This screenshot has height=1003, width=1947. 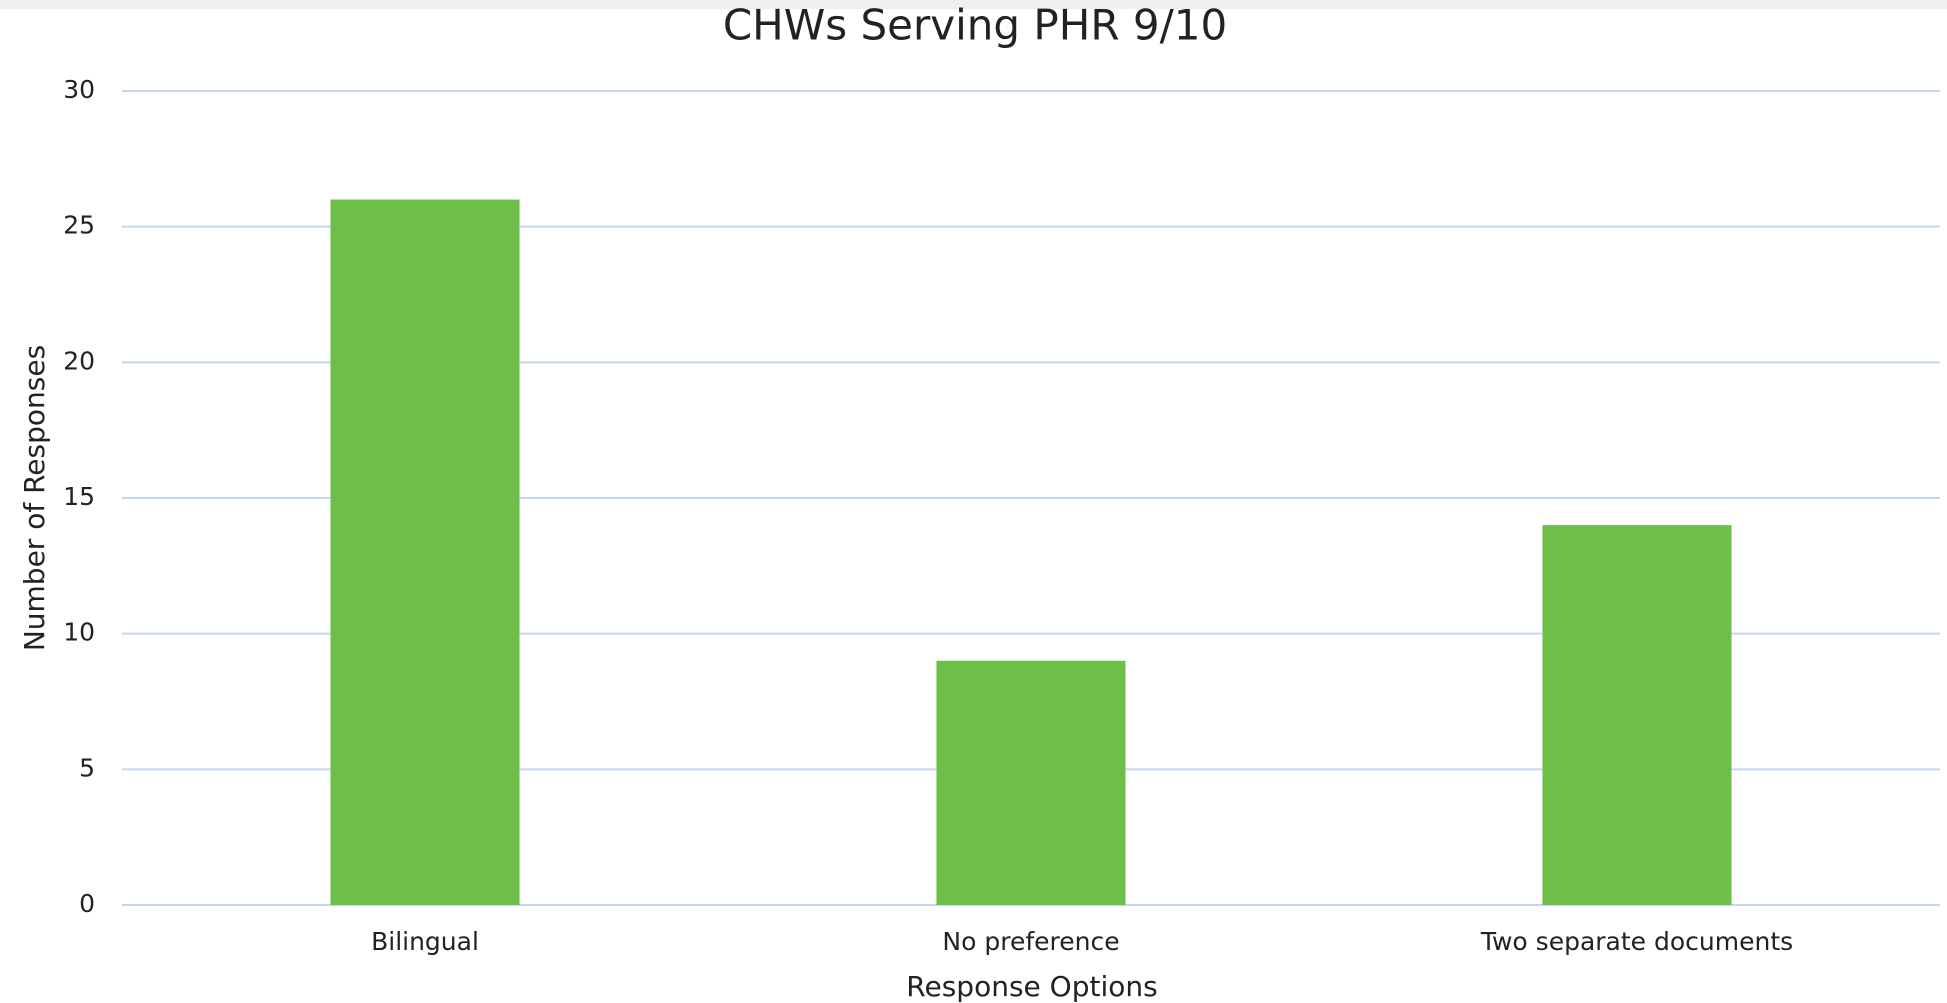 I want to click on y-tick-label: 25, so click(x=79, y=225).